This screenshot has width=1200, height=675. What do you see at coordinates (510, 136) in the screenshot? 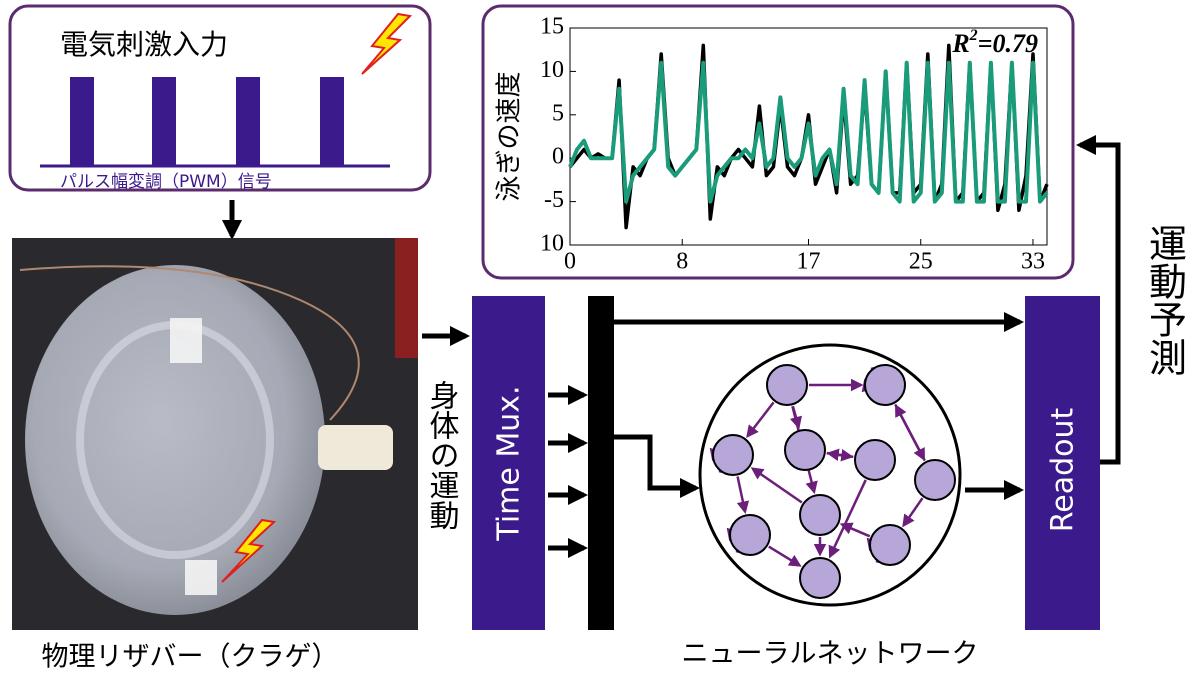
I see `y-axis-label: 泳ぎの速度` at bounding box center [510, 136].